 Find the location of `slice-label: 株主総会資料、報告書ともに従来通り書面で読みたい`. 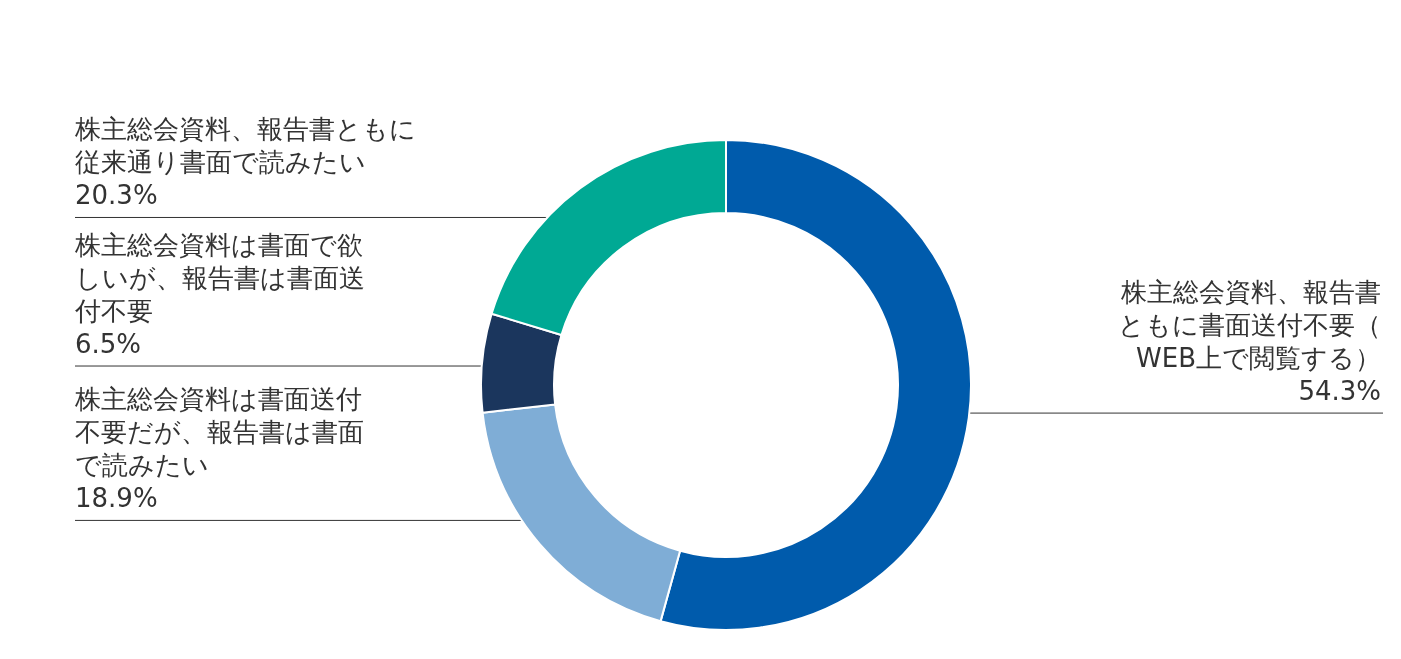

slice-label: 株主総会資料、報告書ともに従来通り書面で読みたい is located at coordinates (245, 145).